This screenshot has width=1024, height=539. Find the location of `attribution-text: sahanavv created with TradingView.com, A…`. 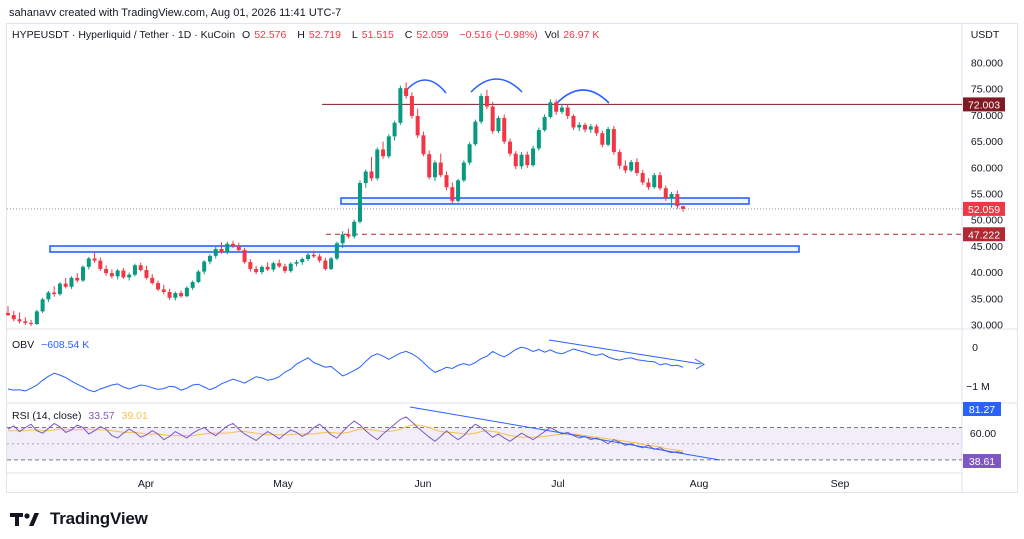

attribution-text: sahanavv created with TradingView.com, A… is located at coordinates (175, 13).